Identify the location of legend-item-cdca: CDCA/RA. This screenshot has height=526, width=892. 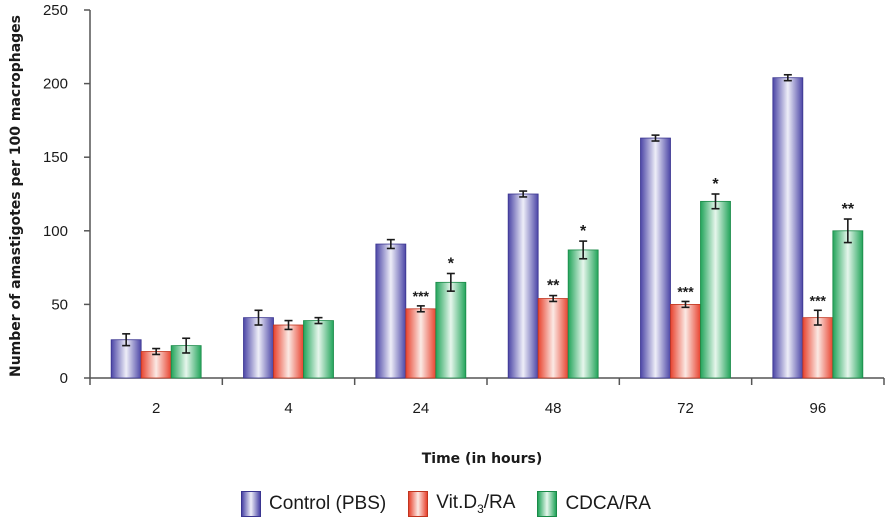
(594, 504).